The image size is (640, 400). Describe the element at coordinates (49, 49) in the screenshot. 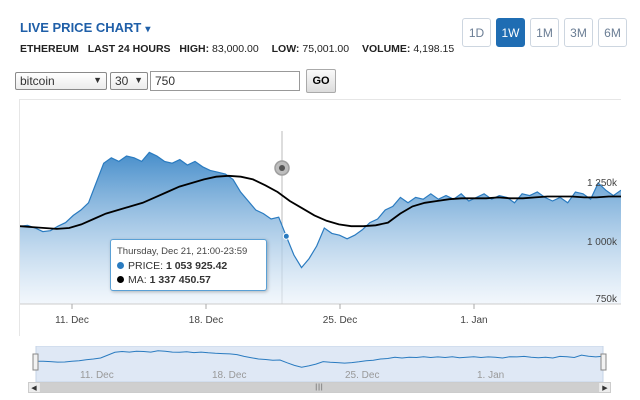

I see `stat-coin: ETHEREUM` at that location.